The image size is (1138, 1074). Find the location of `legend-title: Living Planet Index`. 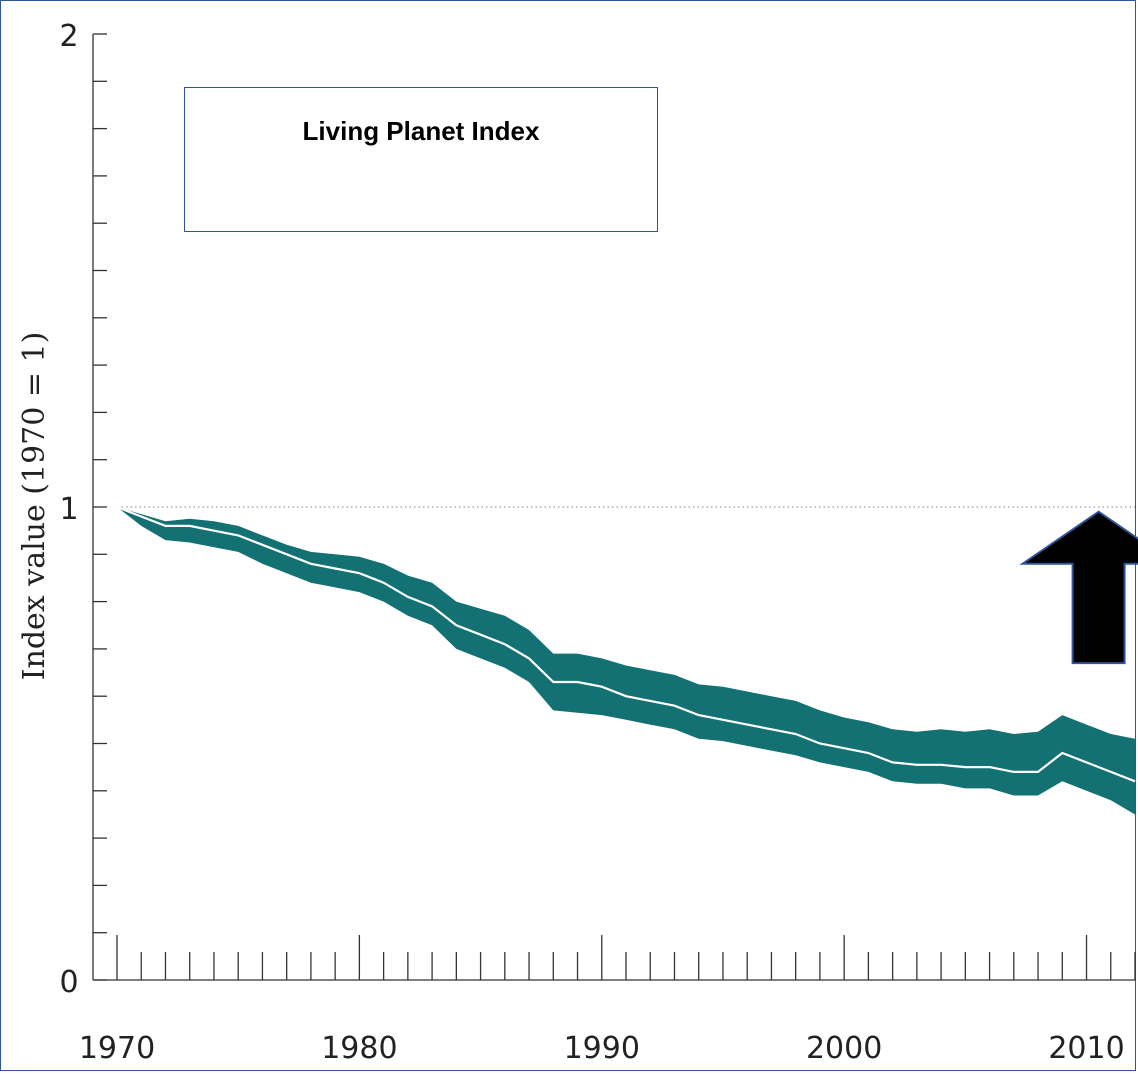

legend-title: Living Planet Index is located at coordinates (421, 131).